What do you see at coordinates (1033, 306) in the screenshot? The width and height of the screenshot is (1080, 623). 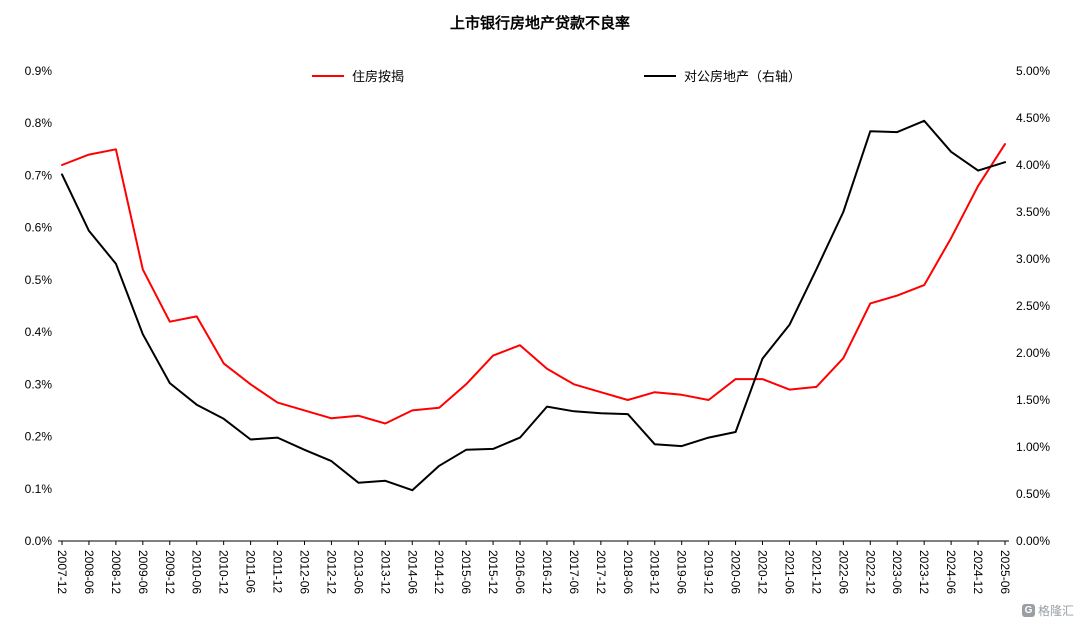 I see `right-axis-tick-label: 2.50%` at bounding box center [1033, 306].